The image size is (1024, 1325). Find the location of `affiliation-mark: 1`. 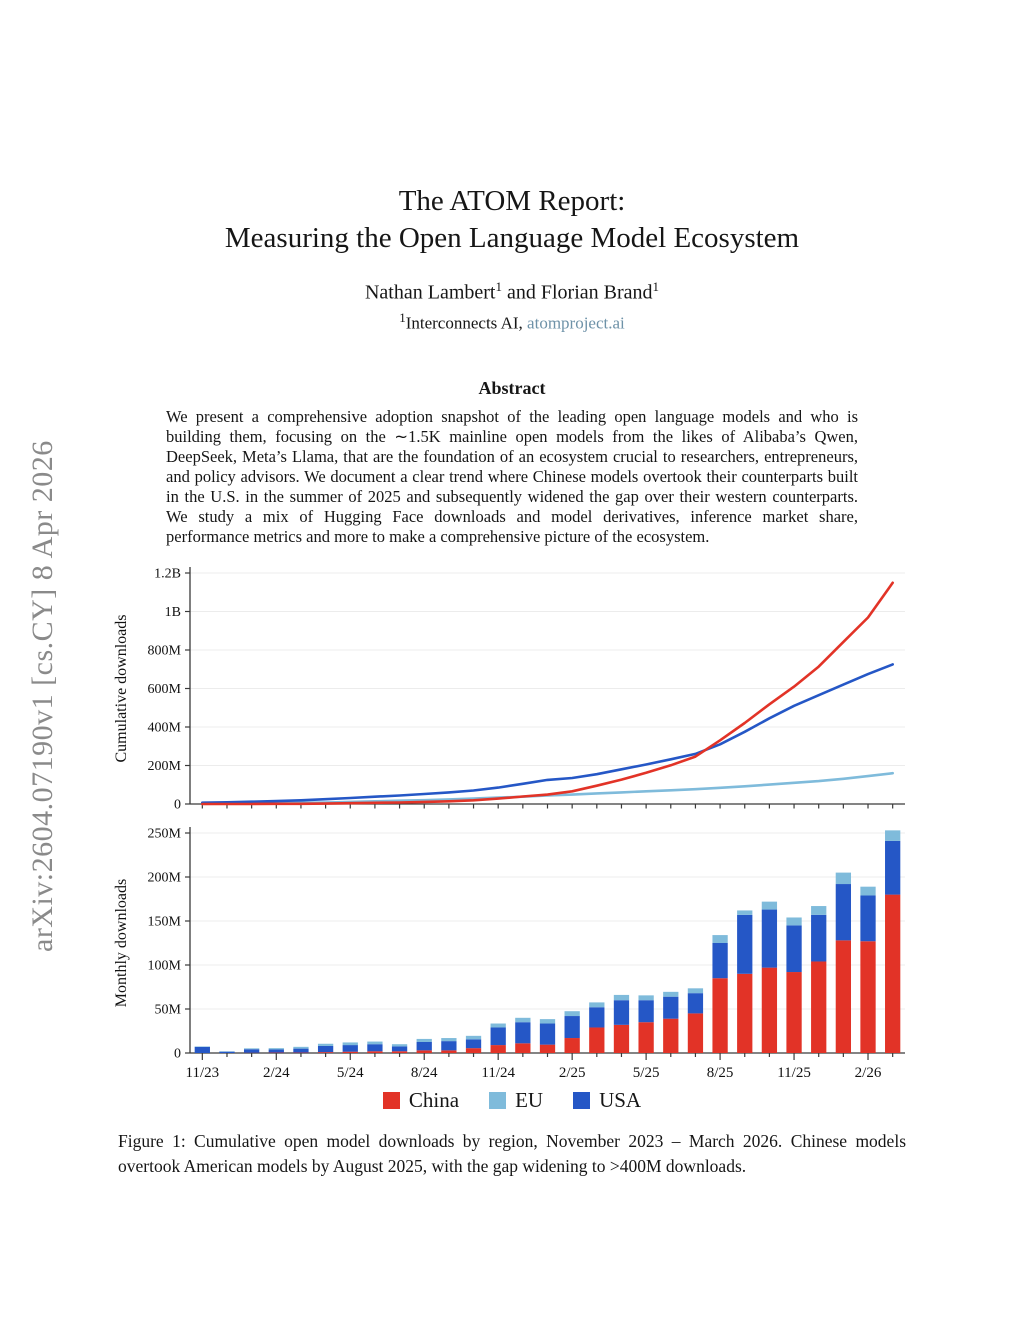

affiliation-mark: 1 is located at coordinates (402, 317).